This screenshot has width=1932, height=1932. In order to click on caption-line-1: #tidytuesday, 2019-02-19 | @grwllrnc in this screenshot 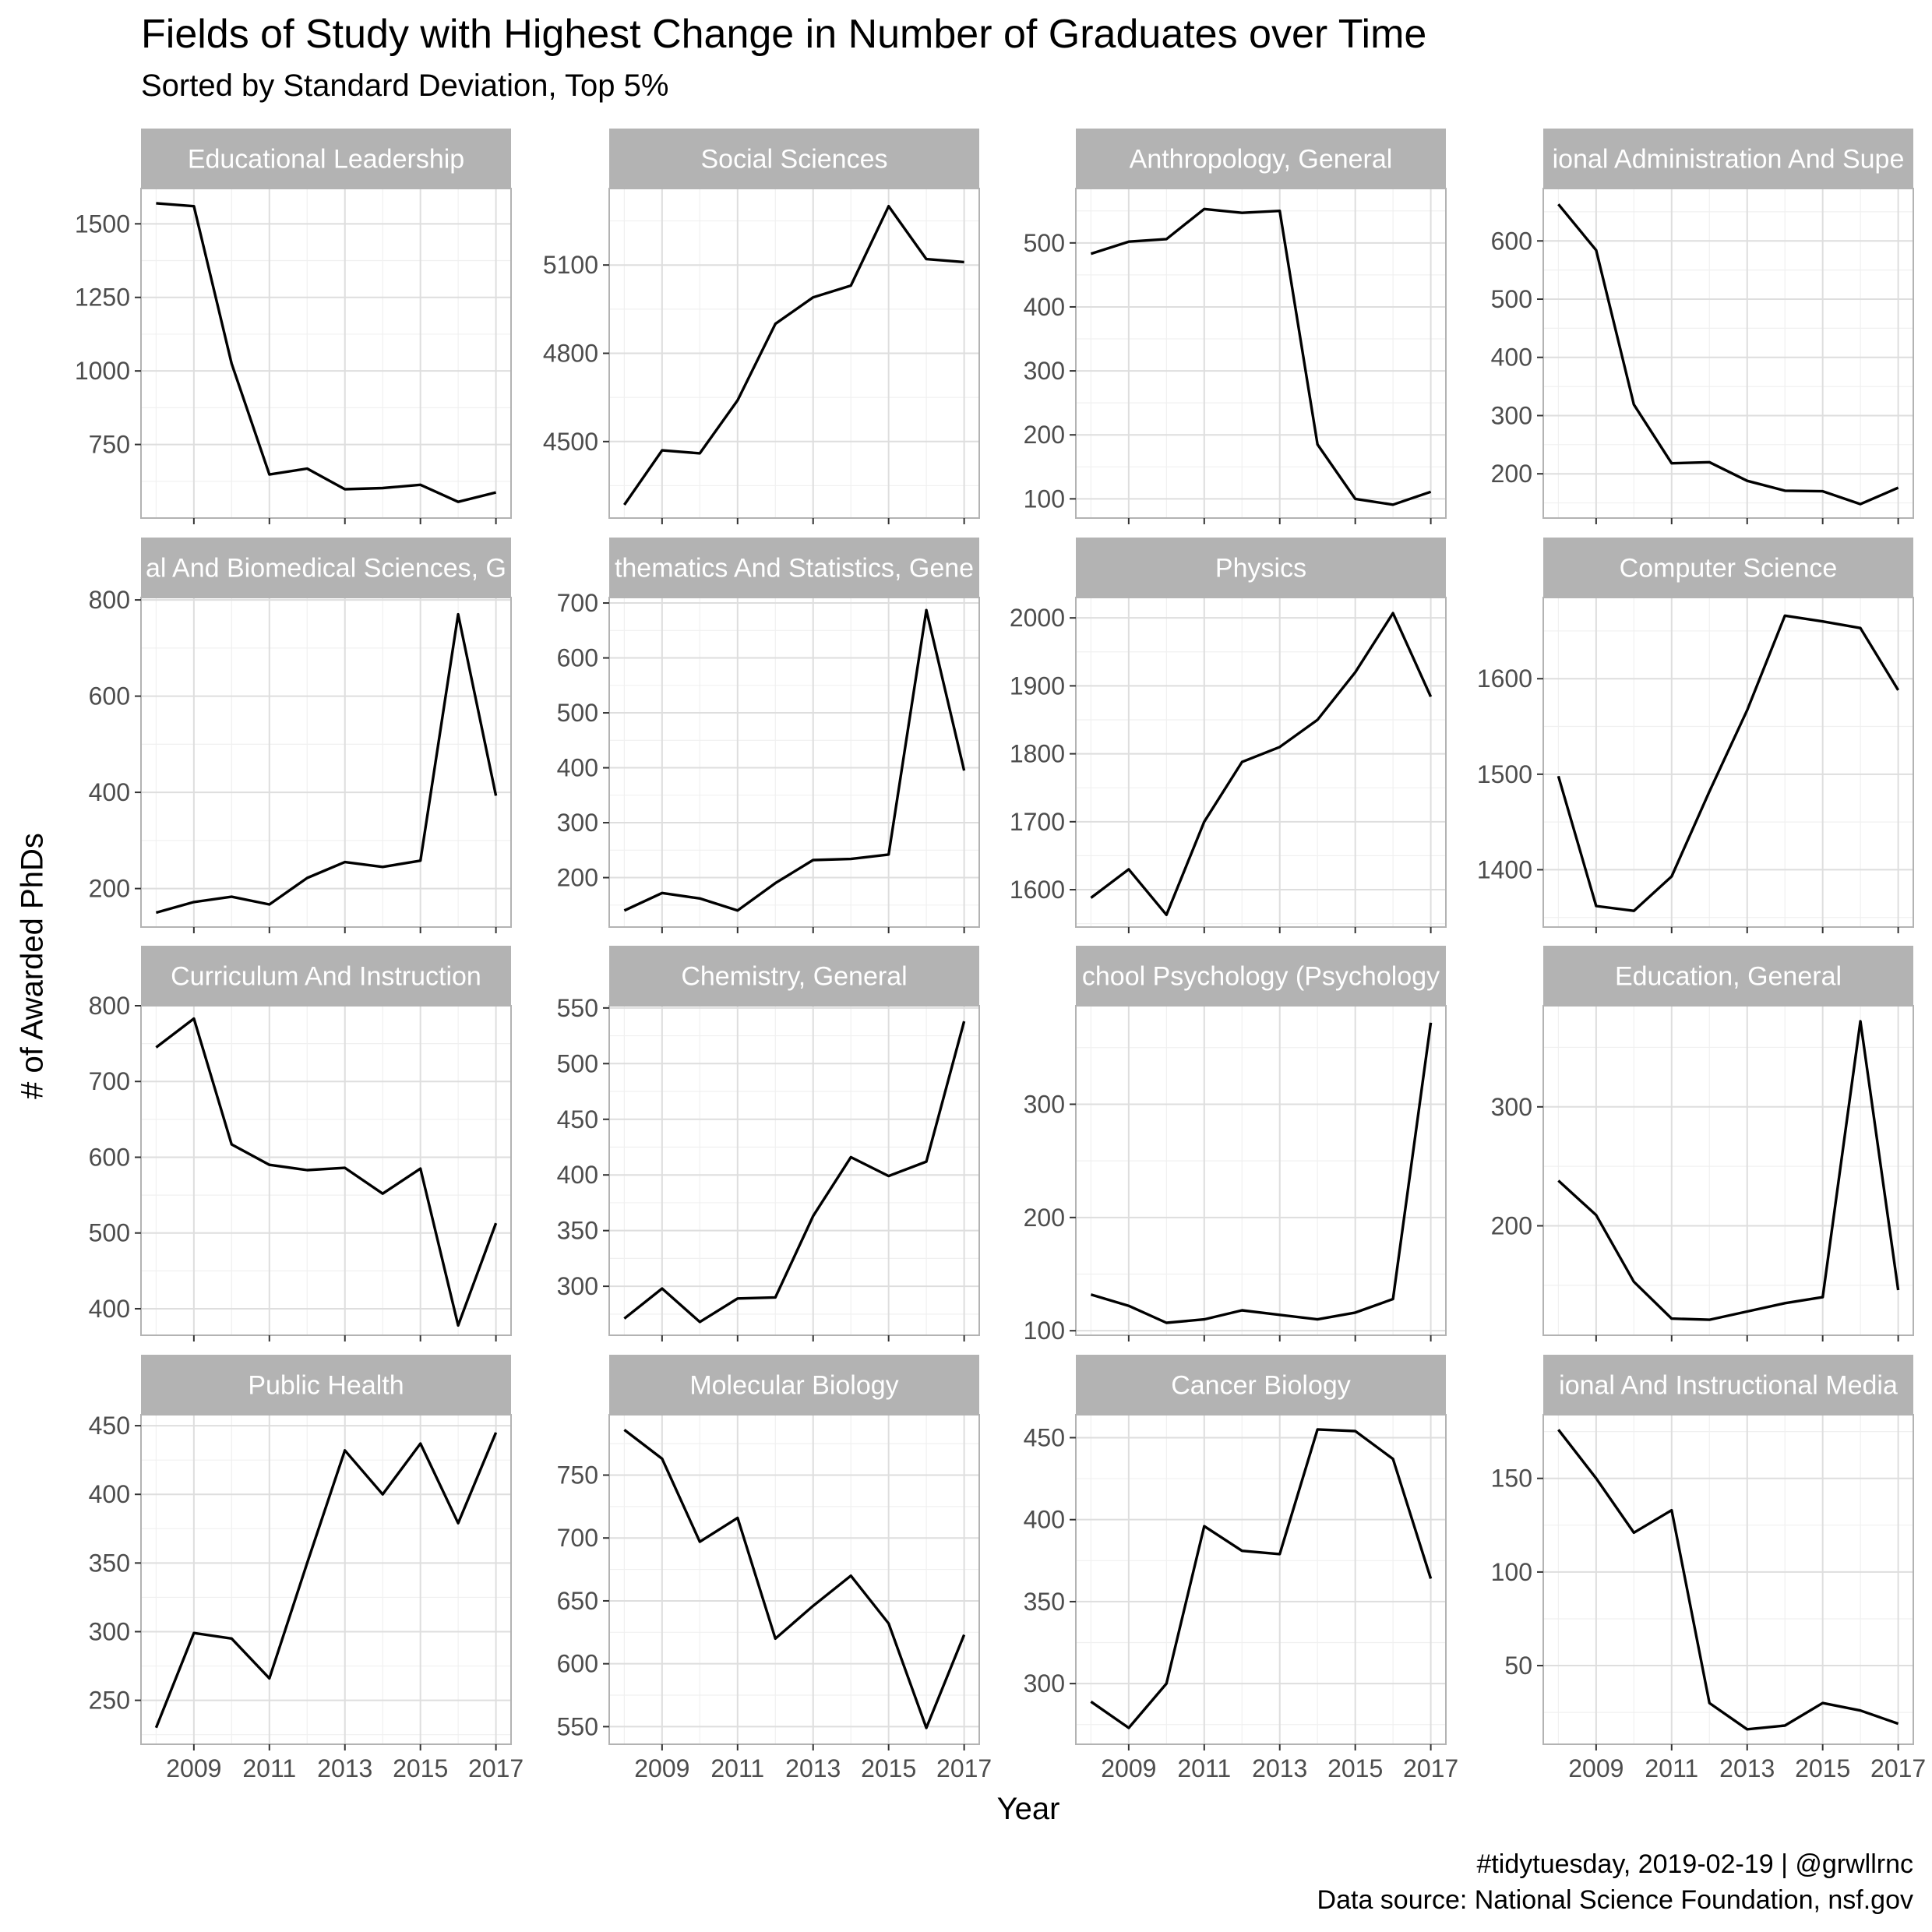, I will do `click(1695, 1864)`.